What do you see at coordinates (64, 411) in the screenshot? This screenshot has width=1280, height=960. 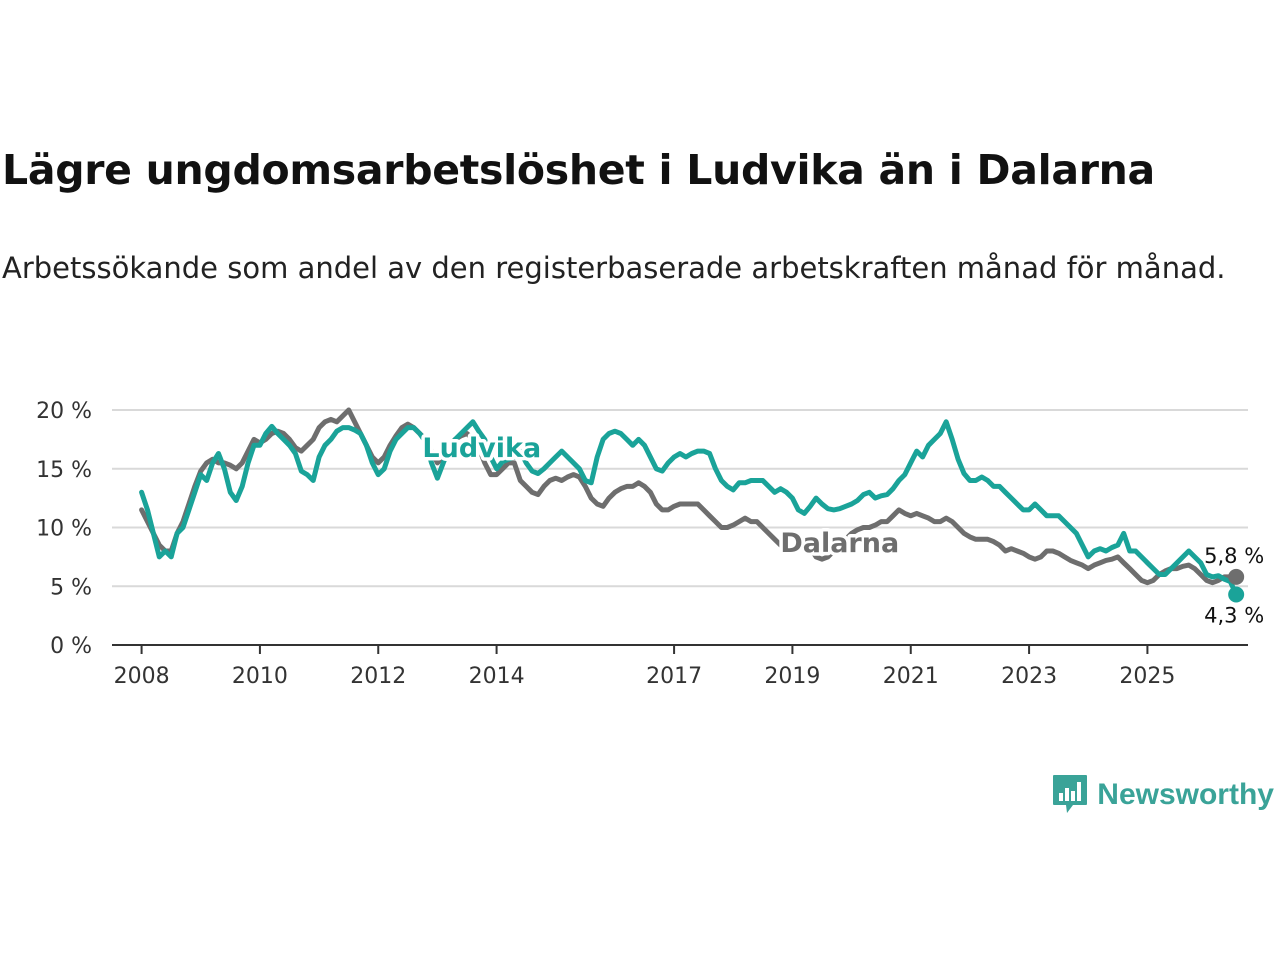 I see `y-tick-label: 20 %` at bounding box center [64, 411].